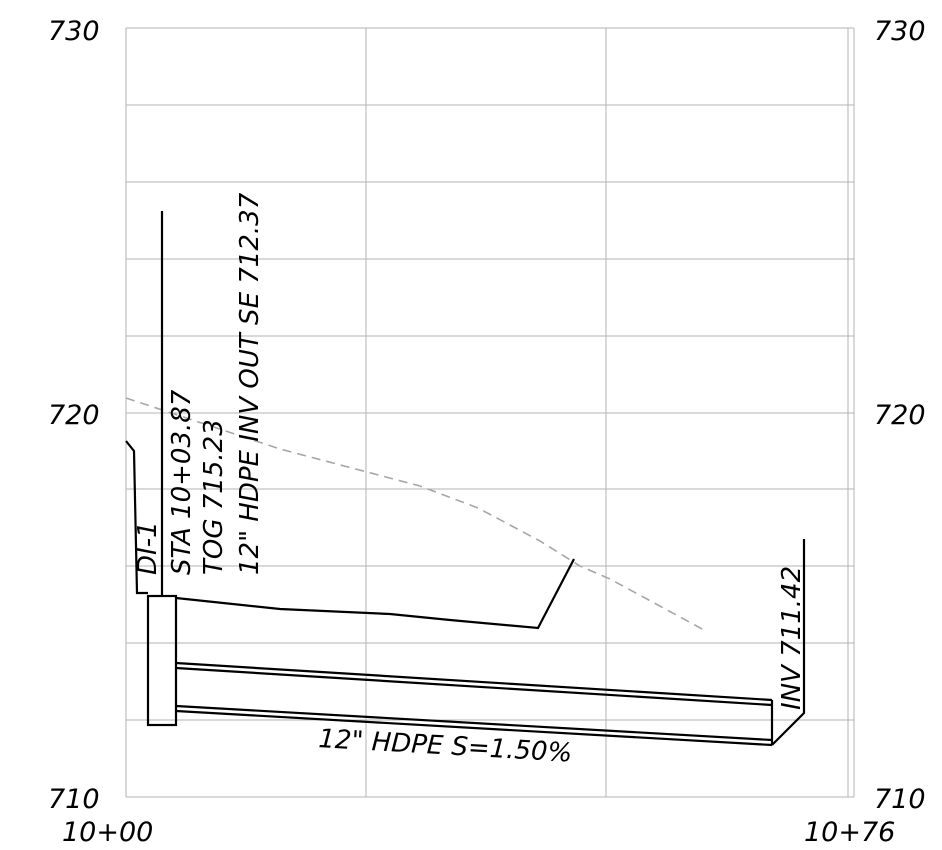 Image resolution: width=942 pixels, height=850 pixels. What do you see at coordinates (148, 548) in the screenshot?
I see `structure-label: DI-1` at bounding box center [148, 548].